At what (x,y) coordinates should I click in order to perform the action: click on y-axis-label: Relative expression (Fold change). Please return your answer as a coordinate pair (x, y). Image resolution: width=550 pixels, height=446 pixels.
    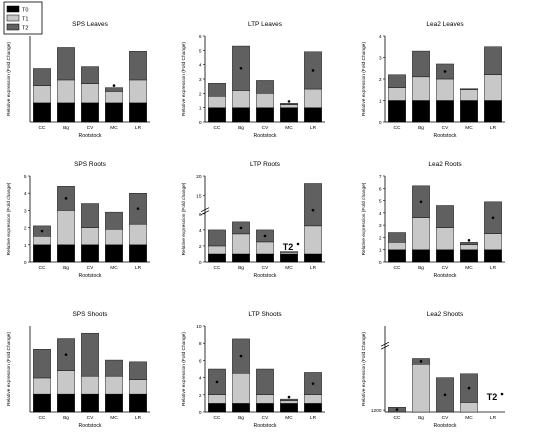
    Looking at the image, I should click on (9, 218).